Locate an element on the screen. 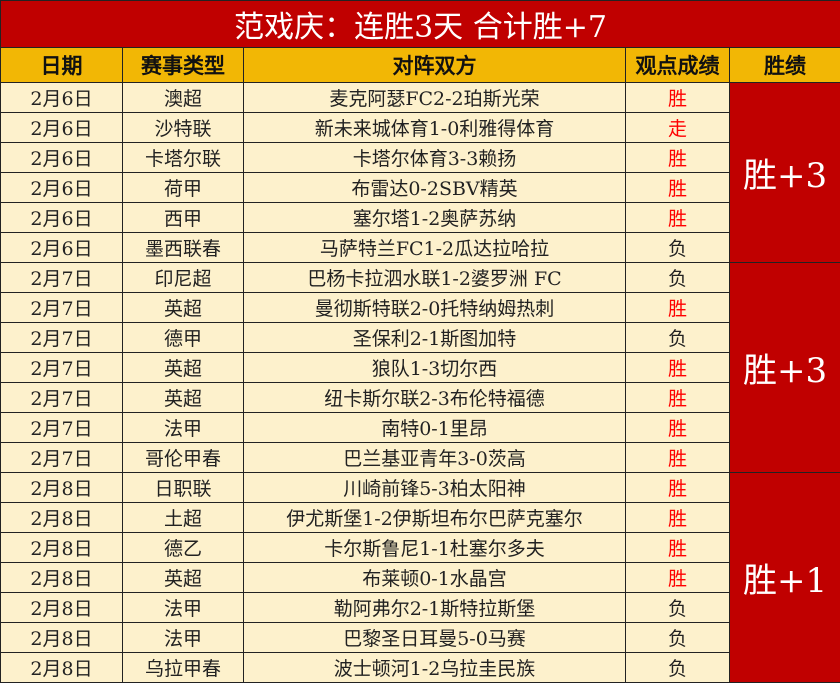 Image resolution: width=840 pixels, height=683 pixels. cell-match: 塞尔塔1-2奥萨苏纳 is located at coordinates (435, 218).